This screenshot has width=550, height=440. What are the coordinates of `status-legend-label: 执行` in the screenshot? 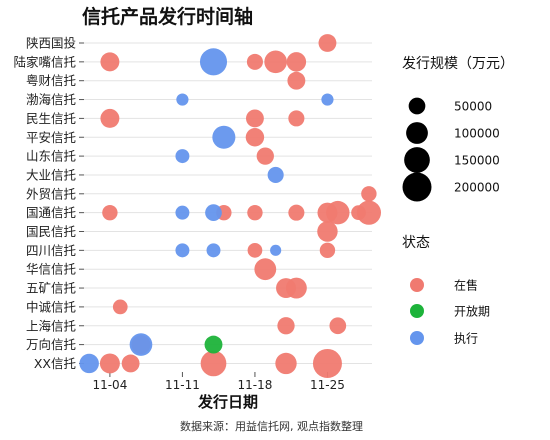 It's located at (466, 339).